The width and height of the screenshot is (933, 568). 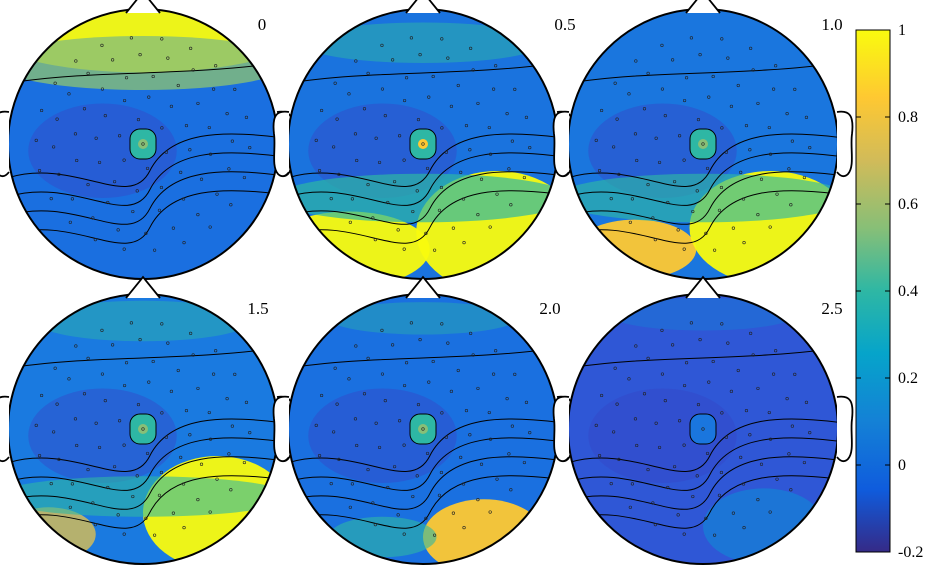 I want to click on colorbar-tick-label: 0, so click(x=902, y=465).